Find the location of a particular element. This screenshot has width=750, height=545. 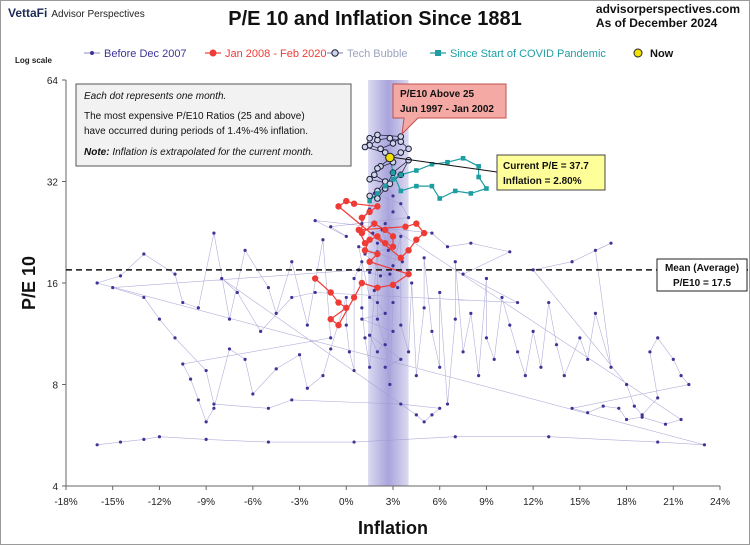

y-tick-label: 64 is located at coordinates (53, 81).